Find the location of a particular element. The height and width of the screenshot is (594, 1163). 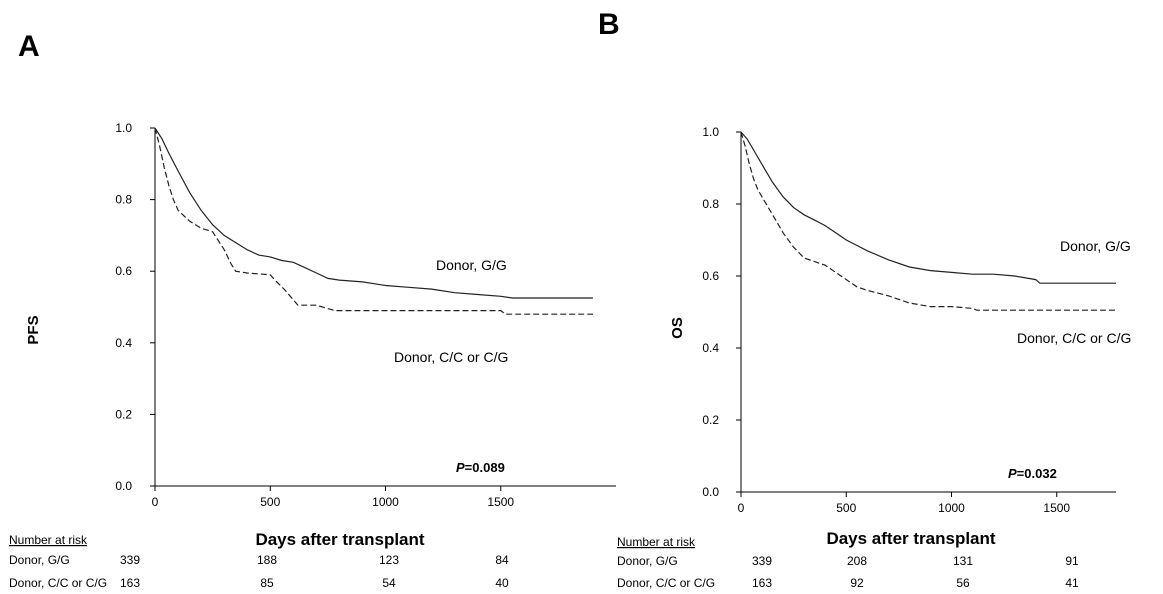

panel-a-risk-value: 123 is located at coordinates (389, 560).